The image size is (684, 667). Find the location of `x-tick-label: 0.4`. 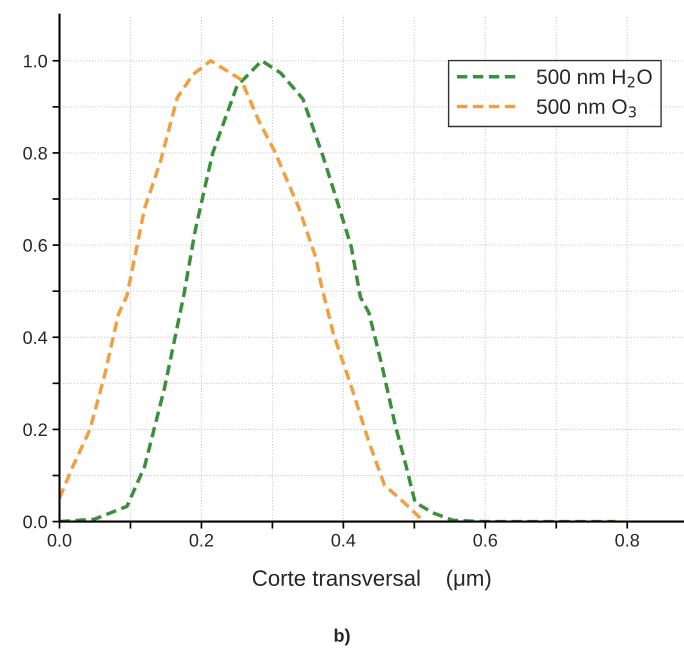

x-tick-label: 0.4 is located at coordinates (344, 540).